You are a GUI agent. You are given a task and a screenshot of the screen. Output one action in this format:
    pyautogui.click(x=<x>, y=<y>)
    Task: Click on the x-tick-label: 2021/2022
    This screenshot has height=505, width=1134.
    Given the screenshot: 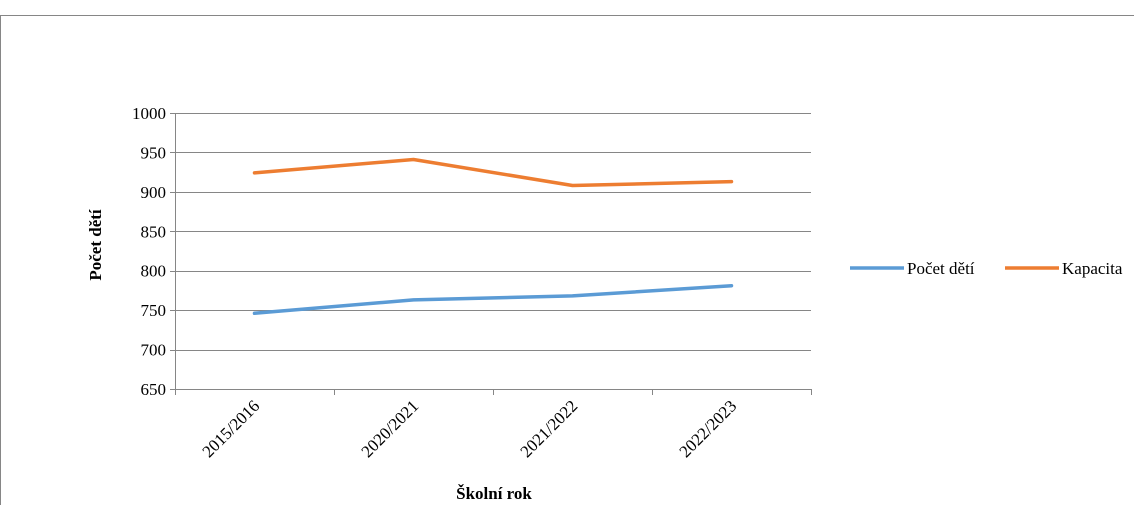 What is the action you would take?
    pyautogui.click(x=548, y=428)
    